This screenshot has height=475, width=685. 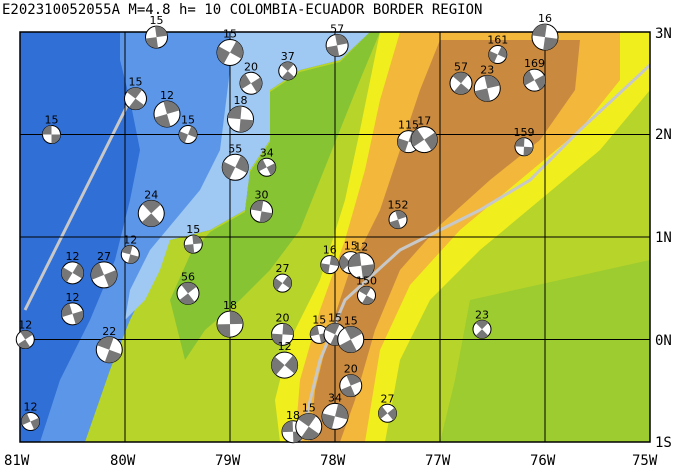 What do you see at coordinates (534, 63) in the screenshot?
I see `depth-label: 169` at bounding box center [534, 63].